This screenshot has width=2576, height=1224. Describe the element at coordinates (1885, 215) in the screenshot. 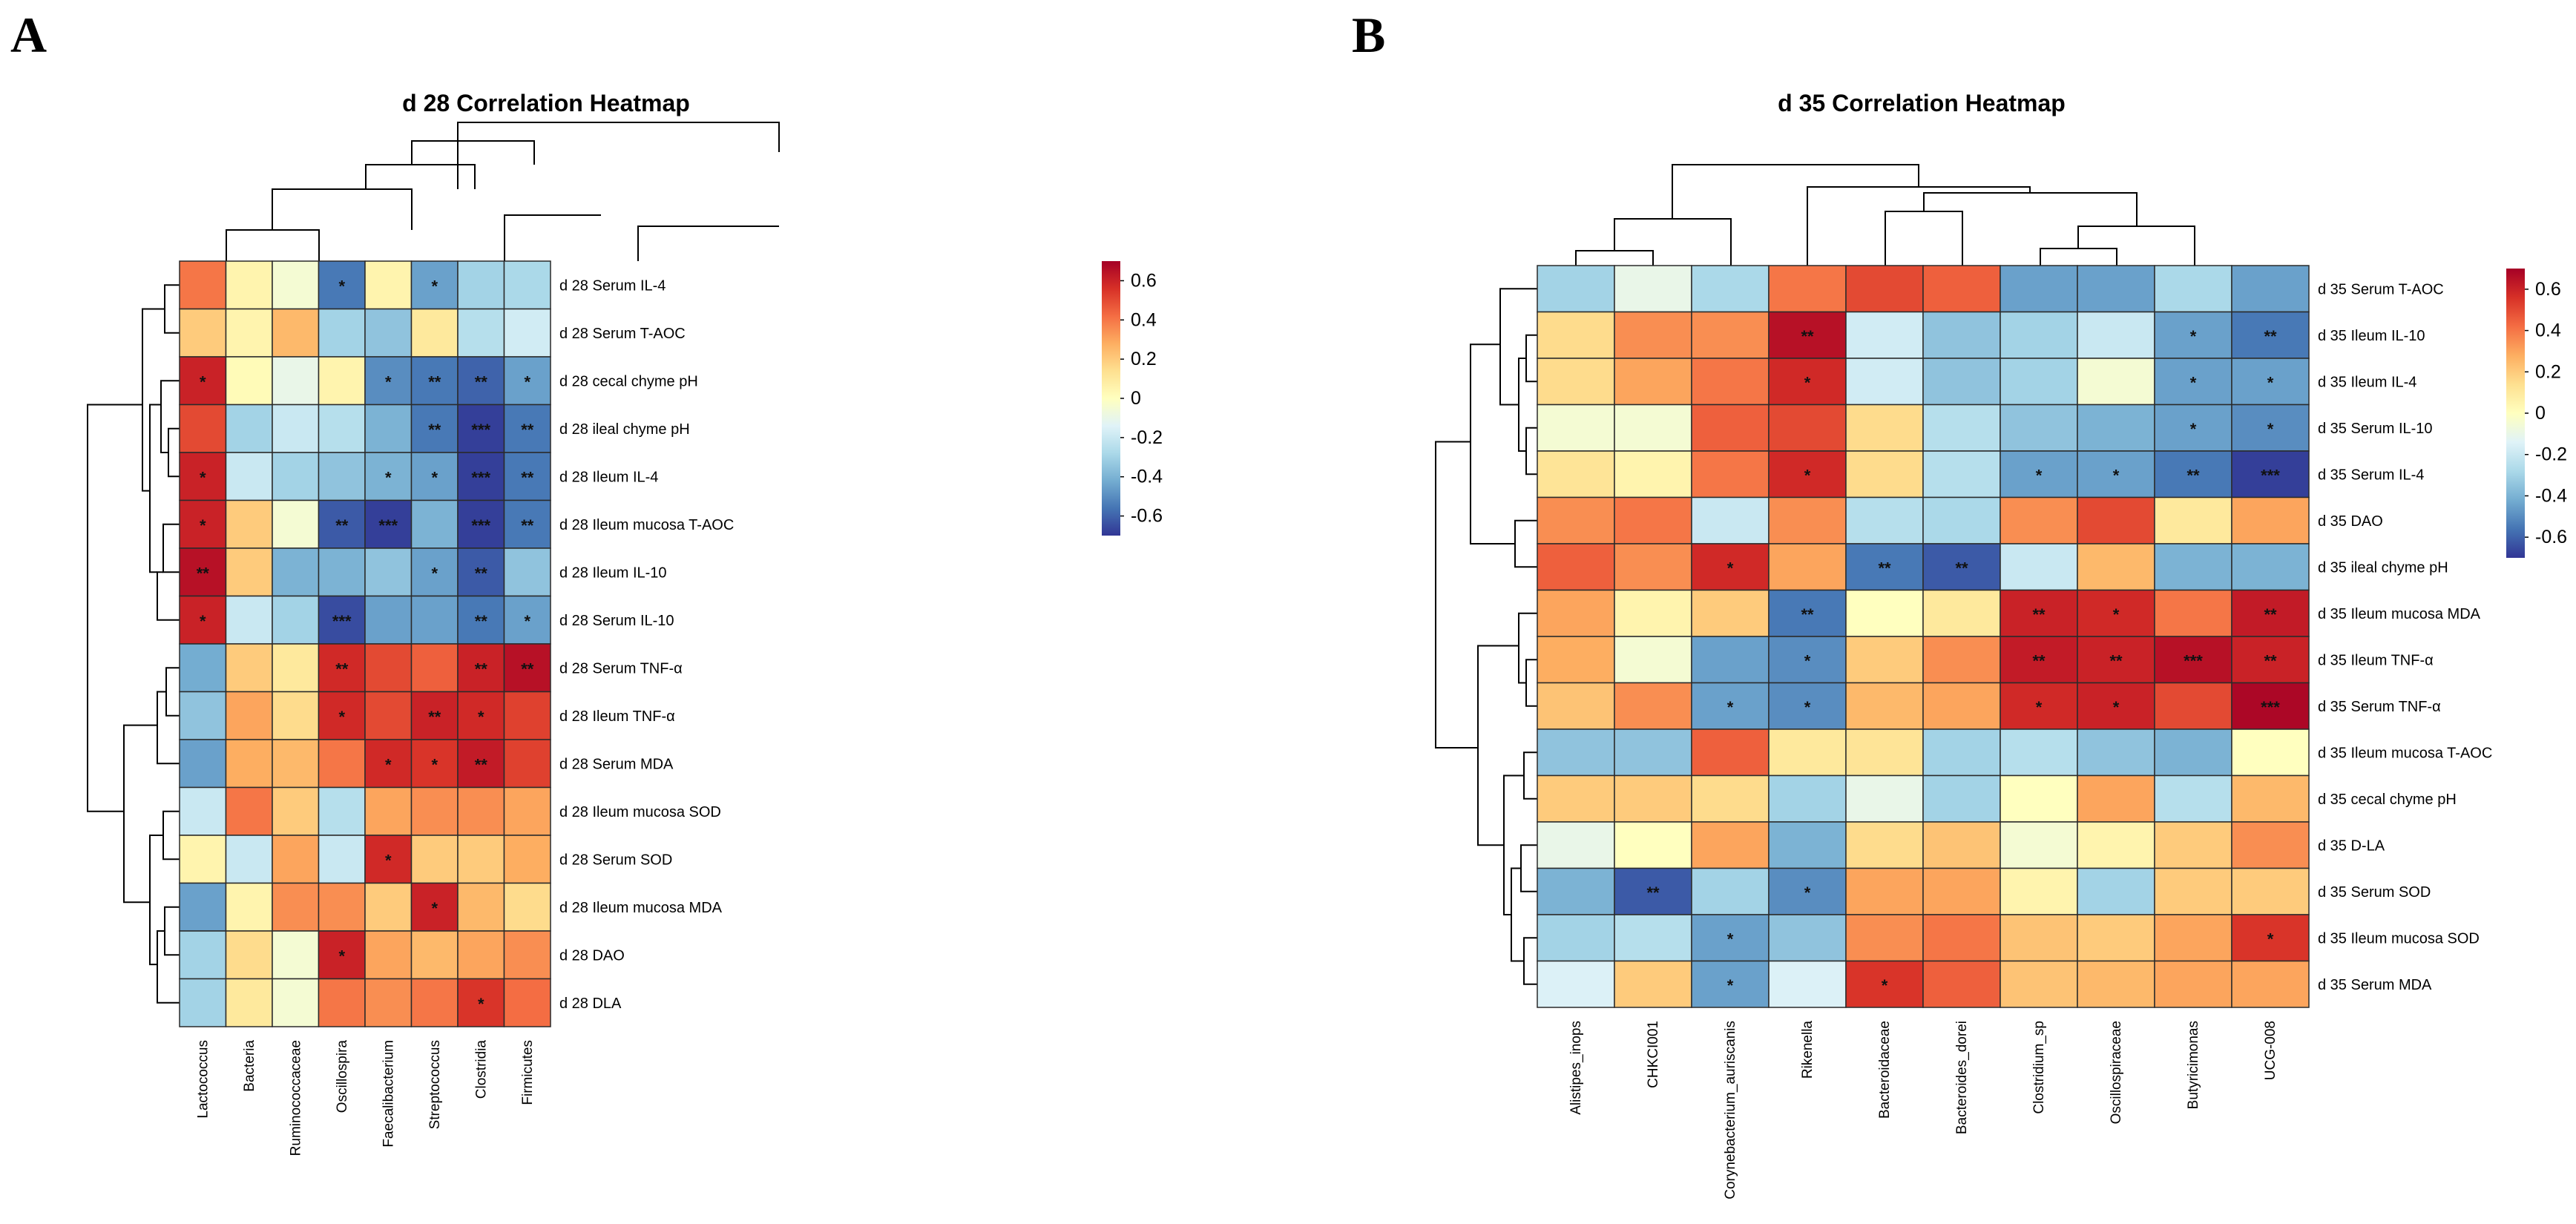

I see `panel-b-column-dendrogram` at that location.